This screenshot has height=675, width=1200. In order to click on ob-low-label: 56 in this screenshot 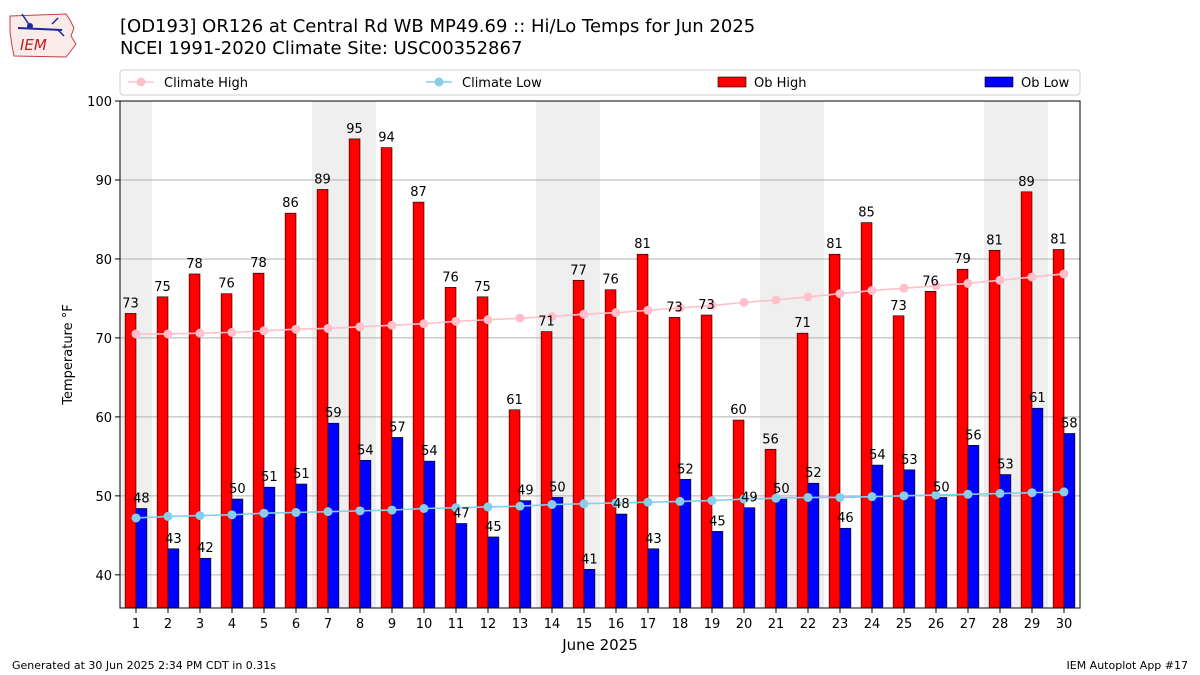, I will do `click(973, 435)`.